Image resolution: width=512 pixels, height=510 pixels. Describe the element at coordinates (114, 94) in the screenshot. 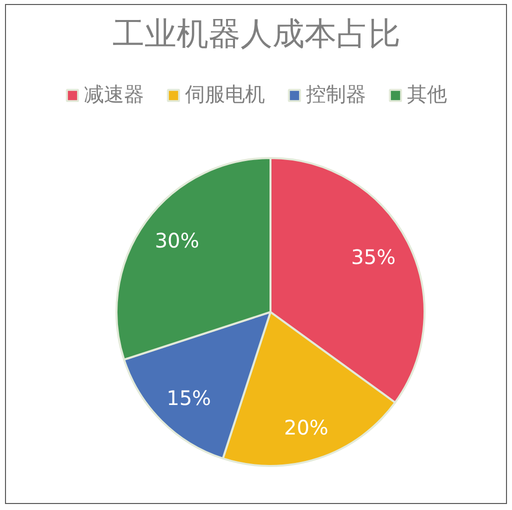

I see `legend-label: 减速器` at that location.